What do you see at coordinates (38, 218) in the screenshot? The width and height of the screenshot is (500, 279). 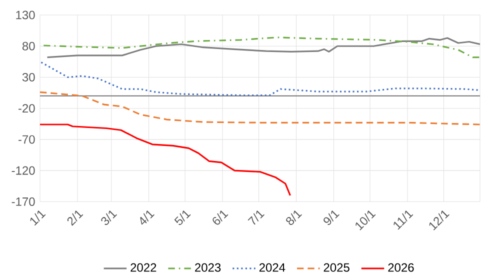 I see `x-tick-label: 1/1` at bounding box center [38, 218].